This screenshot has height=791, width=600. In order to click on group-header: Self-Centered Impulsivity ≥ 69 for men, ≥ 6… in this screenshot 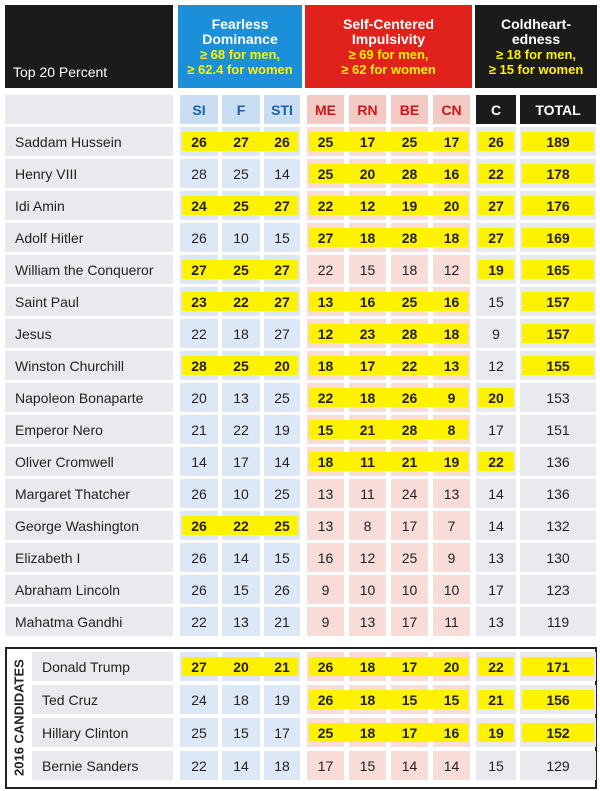, I will do `click(388, 46)`.